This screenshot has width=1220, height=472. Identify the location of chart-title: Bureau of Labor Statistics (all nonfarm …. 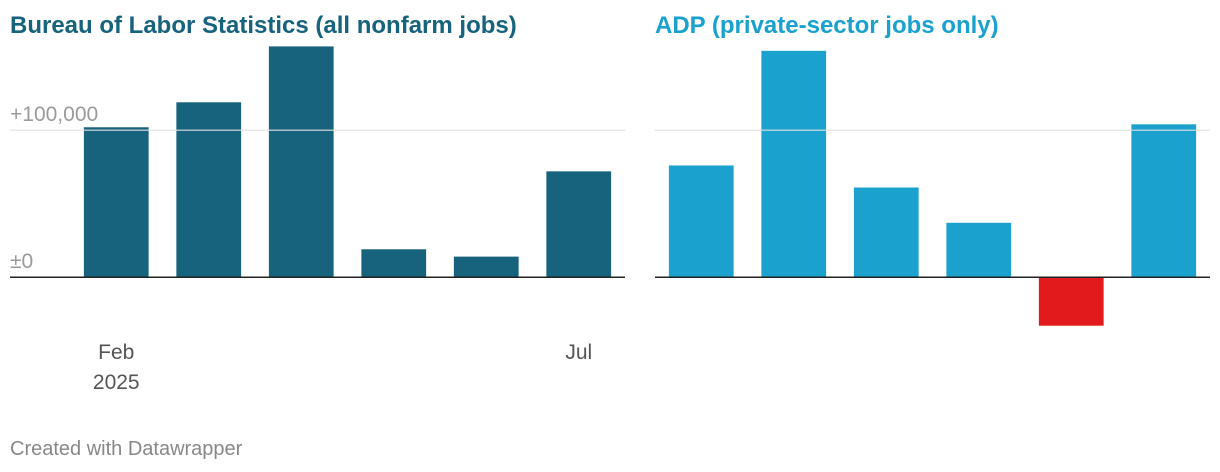
(263, 25).